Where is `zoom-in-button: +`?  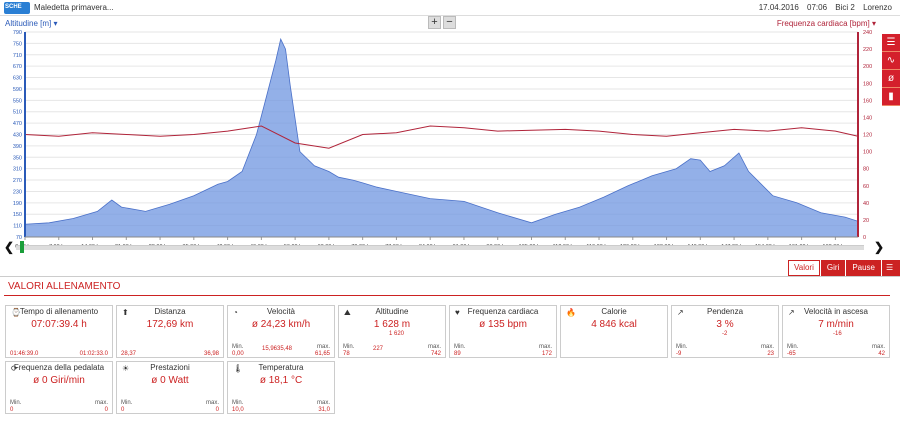
zoom-in-button: + is located at coordinates (434, 22).